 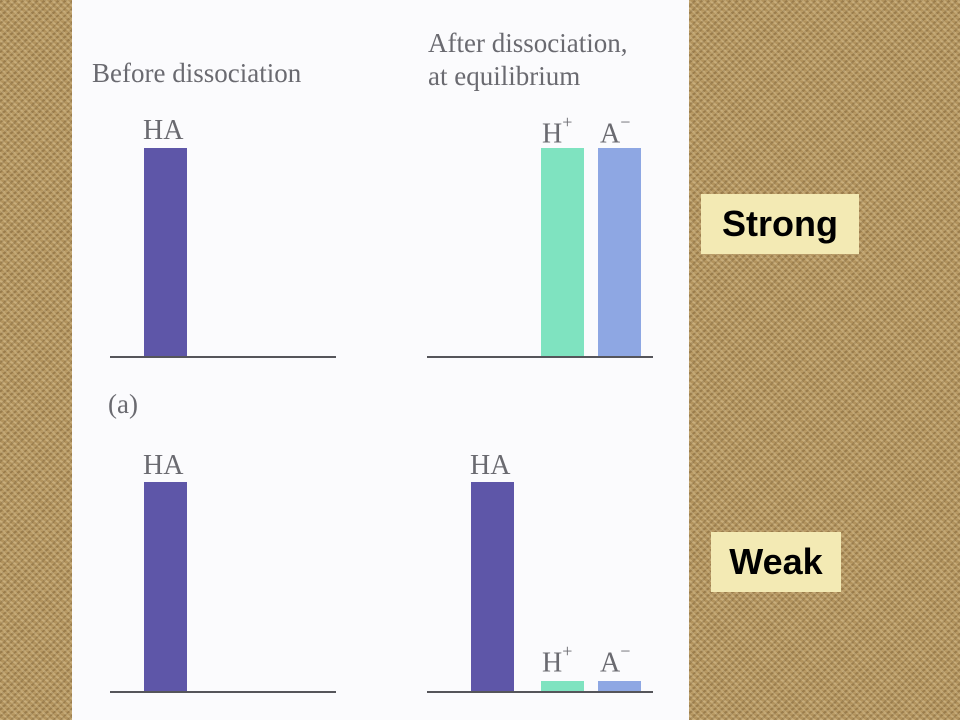 I want to click on baseline-weak-after, so click(x=540, y=692).